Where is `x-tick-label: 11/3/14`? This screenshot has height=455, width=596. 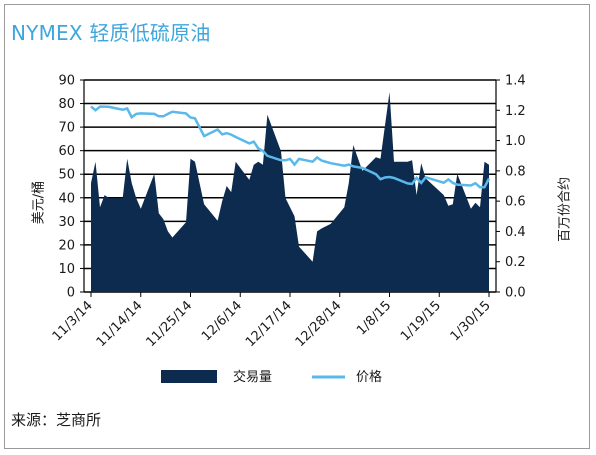
x-tick-label: 11/3/14 is located at coordinates (73, 321).